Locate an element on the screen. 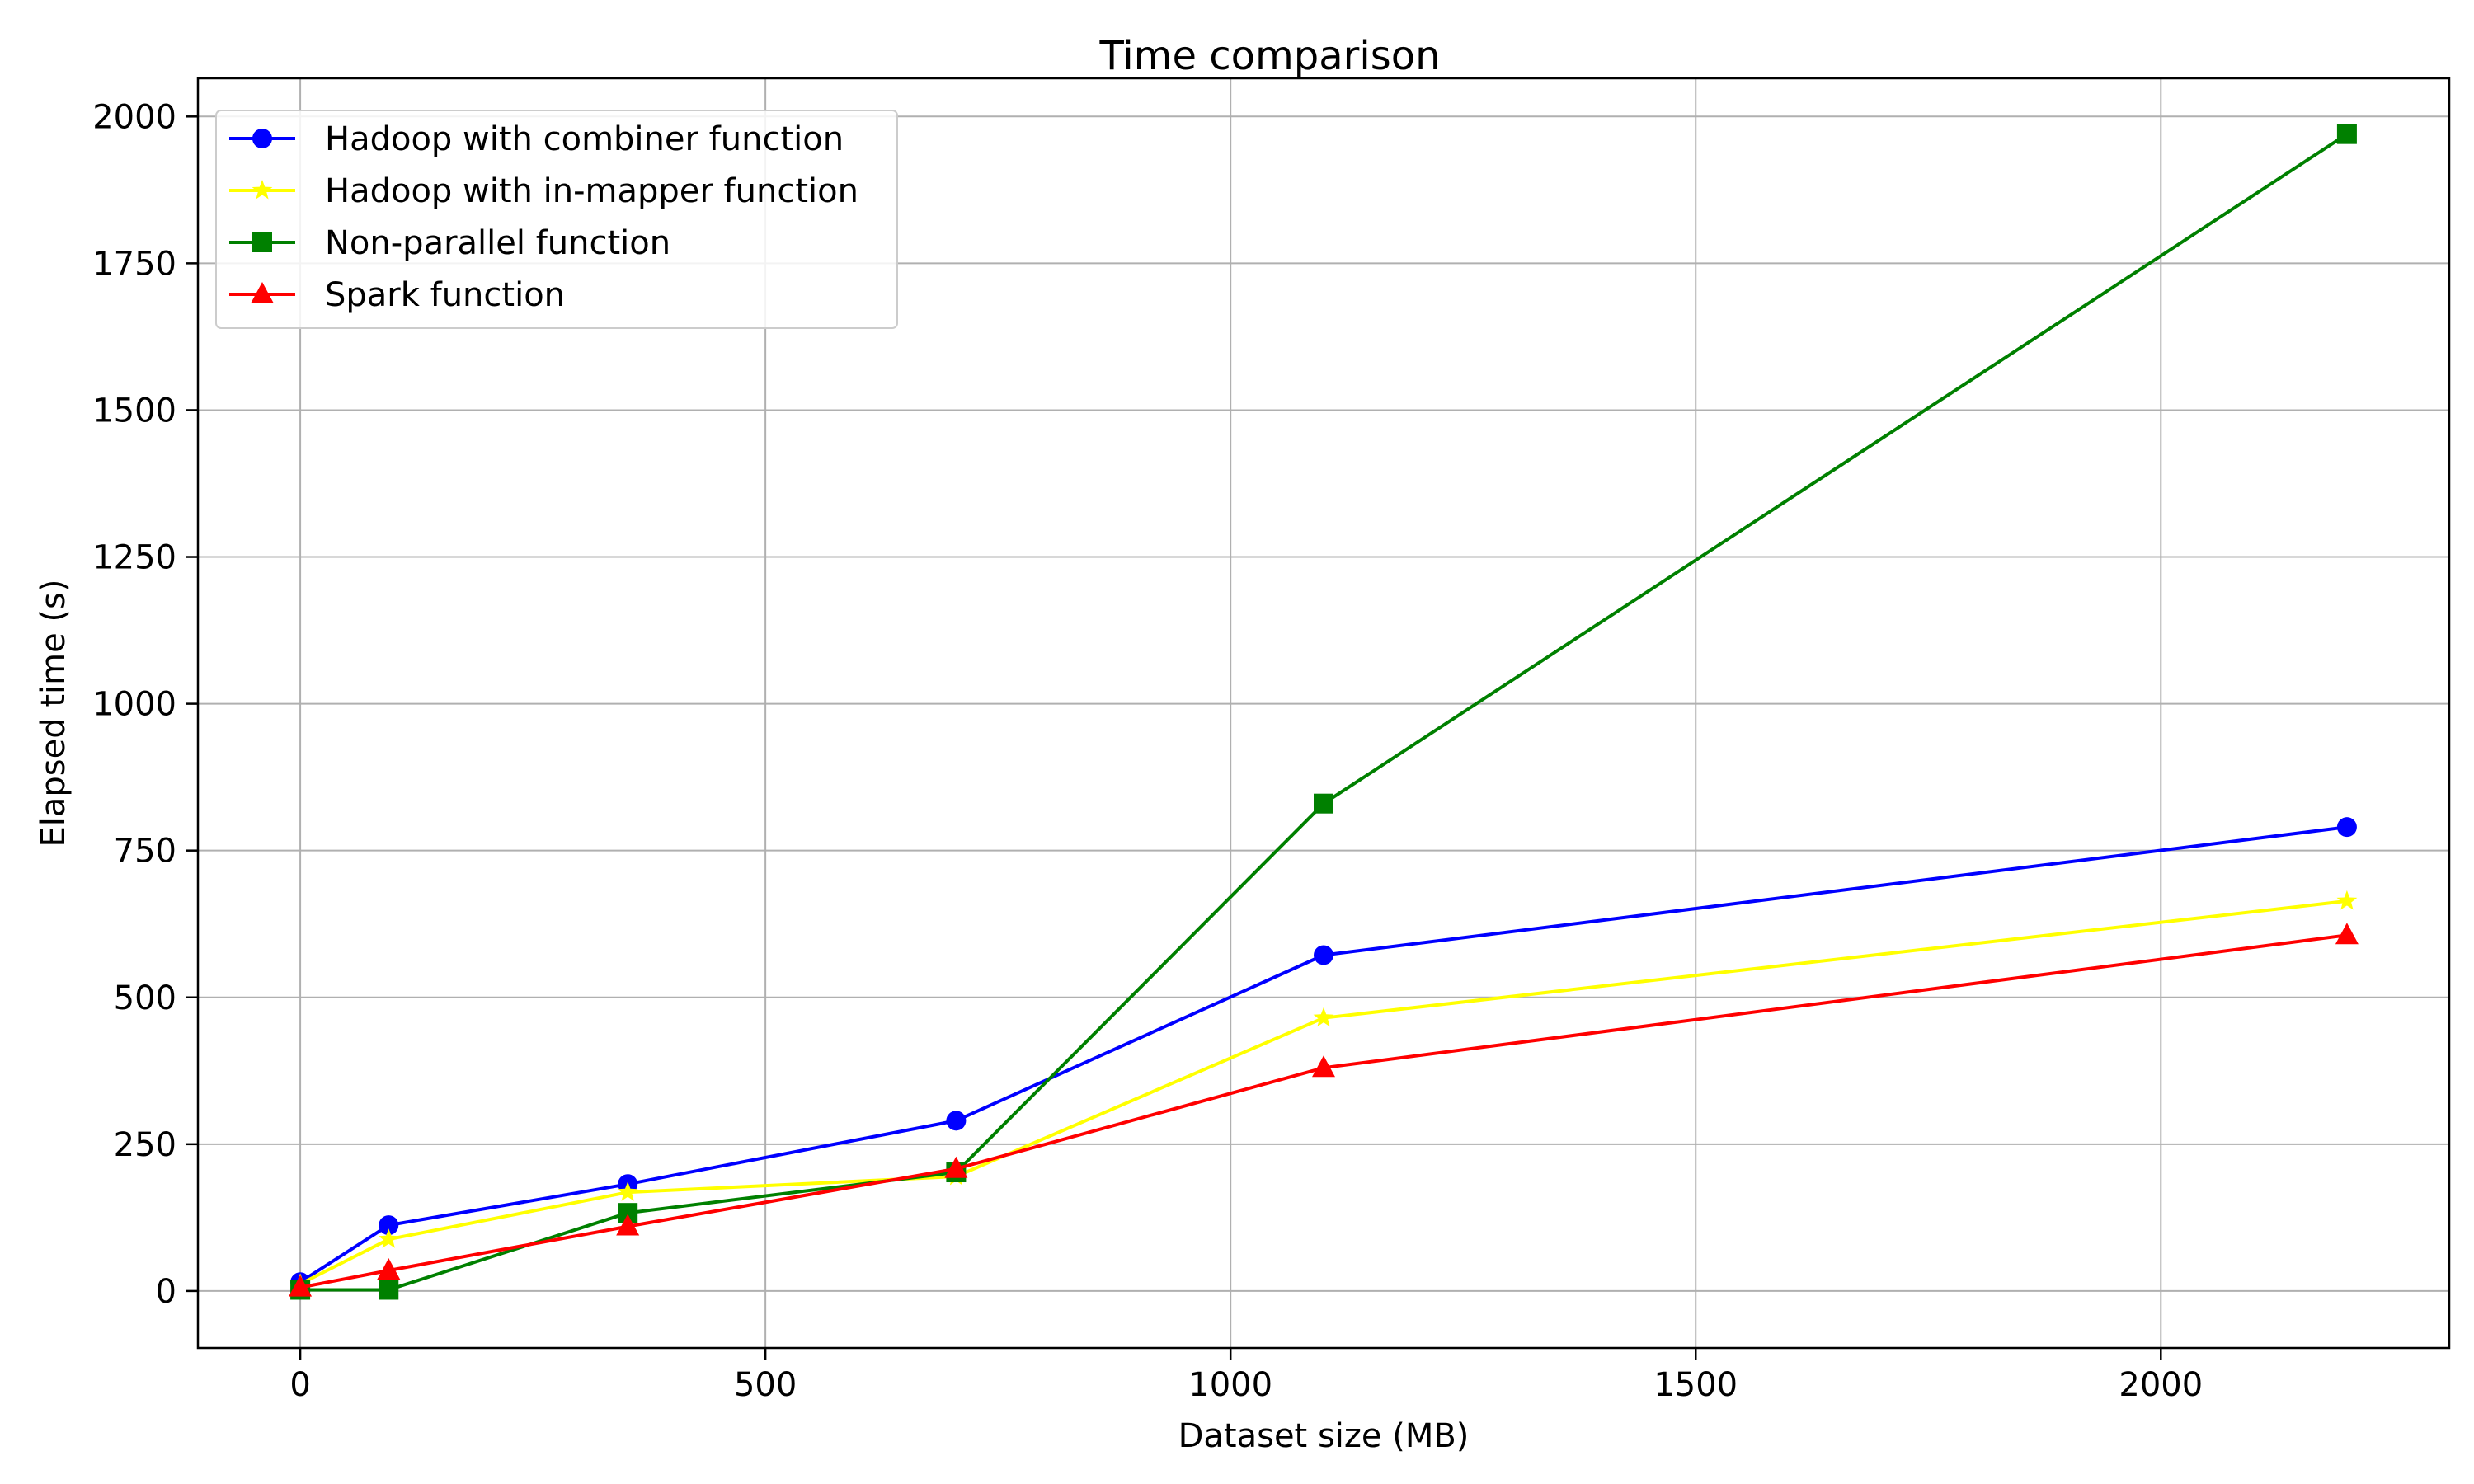  legend-box is located at coordinates (556, 219).